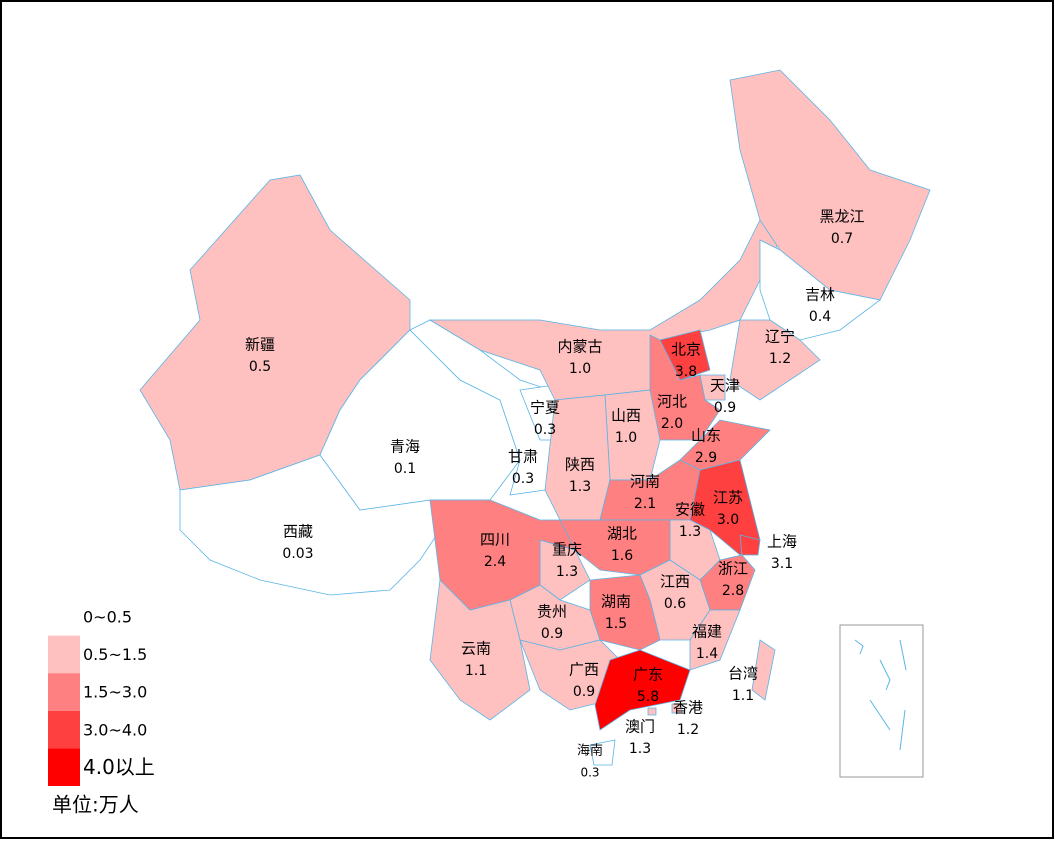 This screenshot has width=1055, height=845. I want to click on region-name: 河北, so click(672, 402).